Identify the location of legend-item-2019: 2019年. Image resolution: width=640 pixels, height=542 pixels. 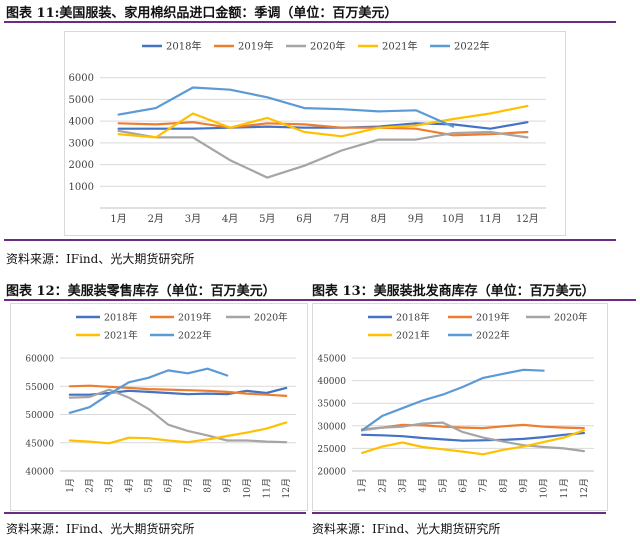
(243, 46).